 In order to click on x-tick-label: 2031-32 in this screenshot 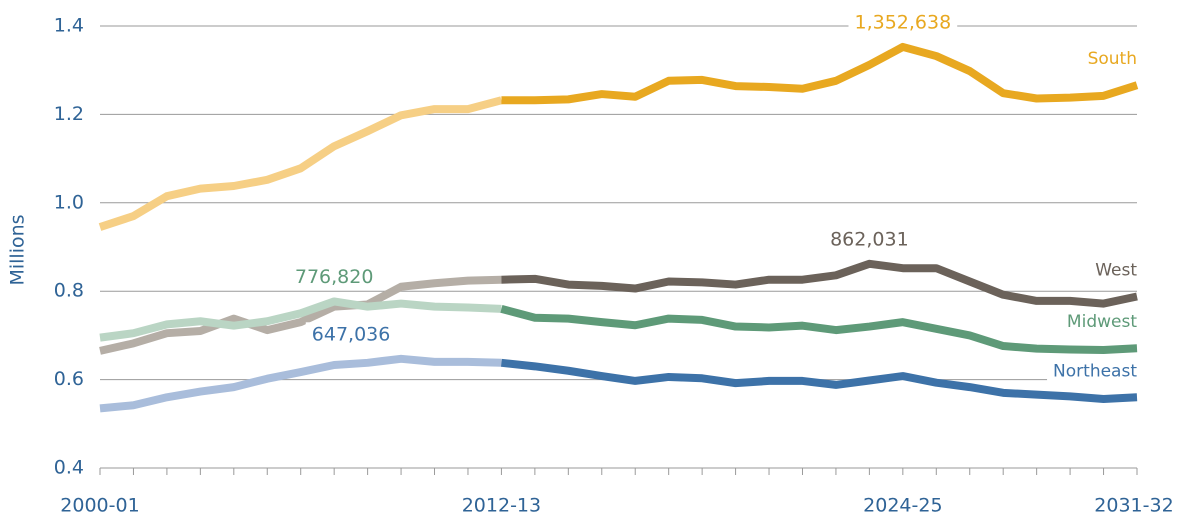, I will do `click(1133, 505)`.